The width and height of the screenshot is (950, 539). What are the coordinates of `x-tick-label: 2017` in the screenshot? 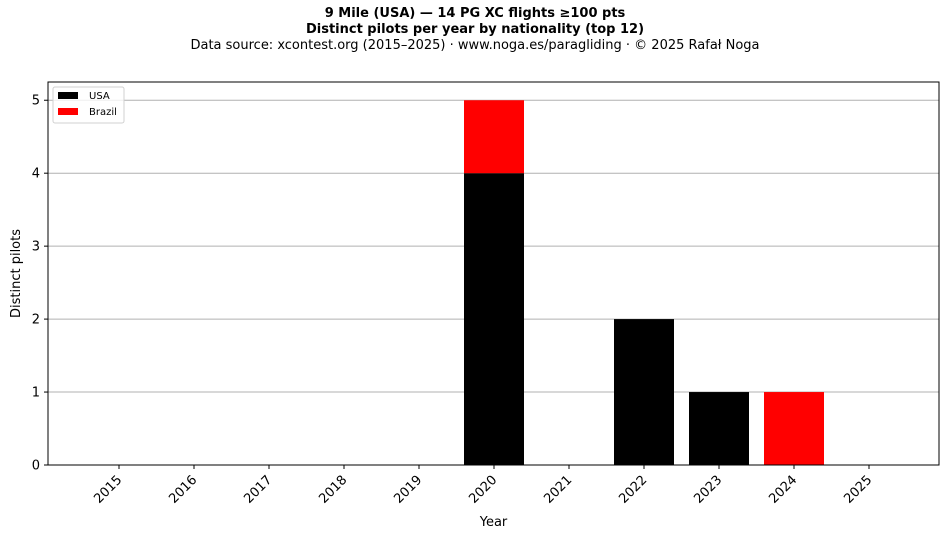 It's located at (258, 490).